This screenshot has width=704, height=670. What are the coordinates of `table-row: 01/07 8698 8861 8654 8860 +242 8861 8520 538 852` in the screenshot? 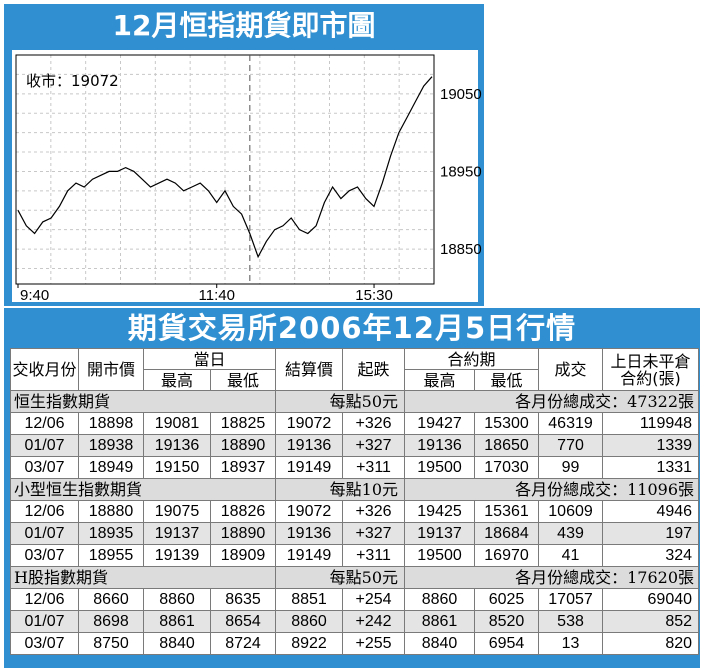 It's located at (355, 621).